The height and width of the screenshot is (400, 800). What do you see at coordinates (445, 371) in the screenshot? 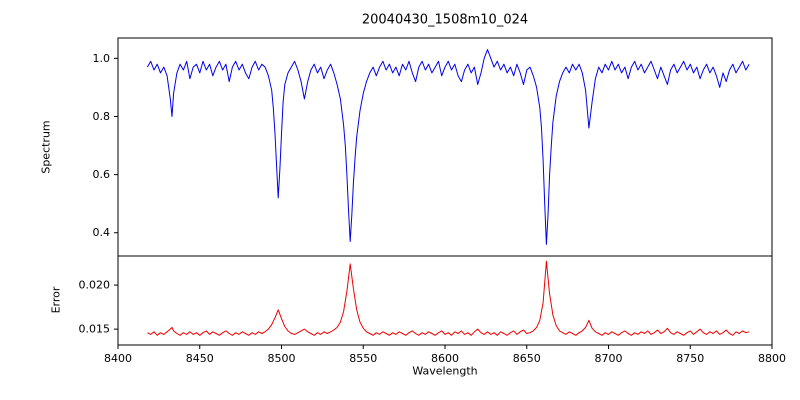
I see `xlabel-wavelength: Wavelength` at bounding box center [445, 371].